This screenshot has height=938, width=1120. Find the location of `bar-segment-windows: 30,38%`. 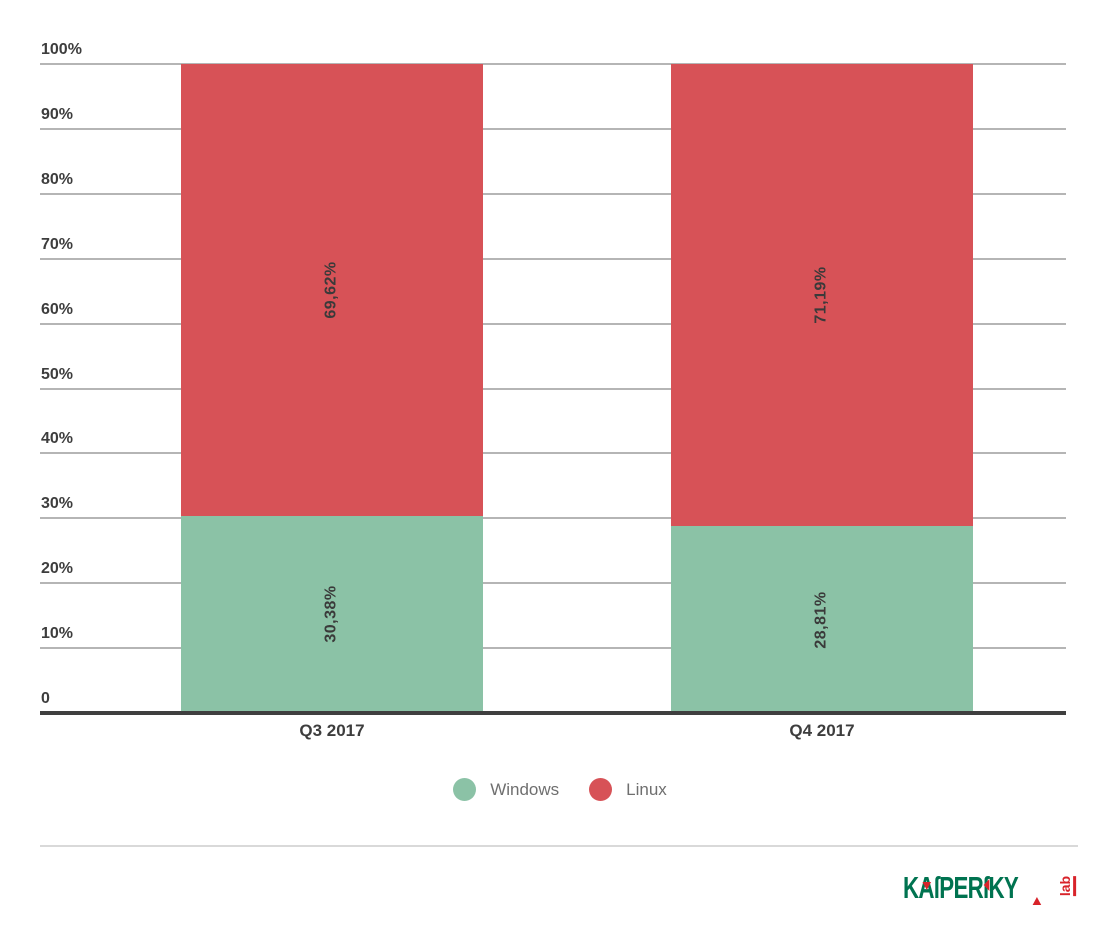

bar-segment-windows: 30,38% is located at coordinates (332, 614).